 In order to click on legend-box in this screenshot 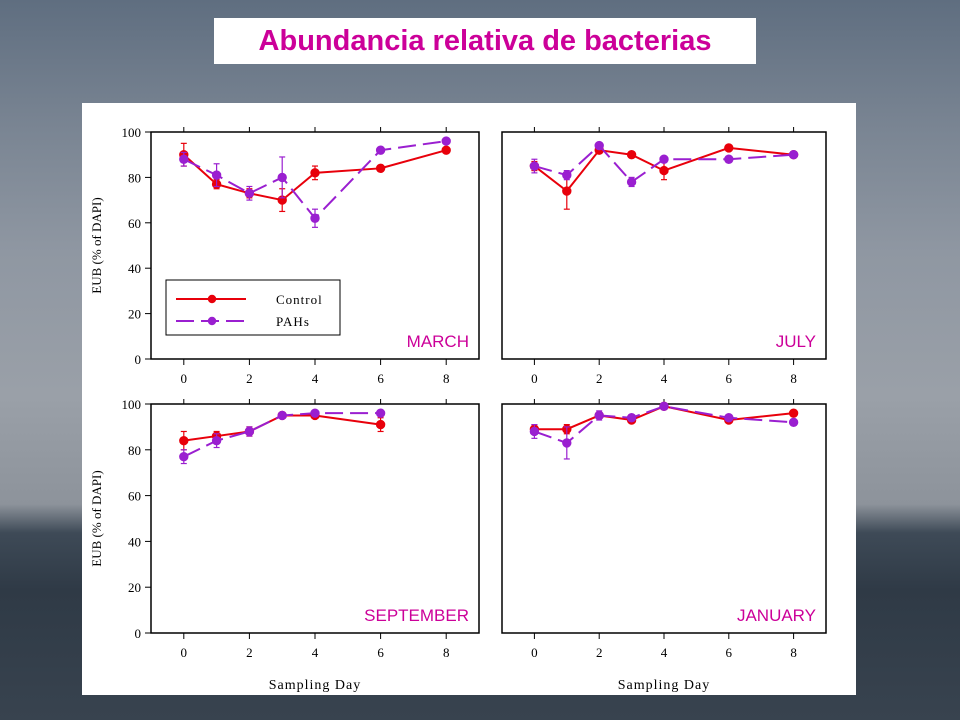, I will do `click(253, 307)`.